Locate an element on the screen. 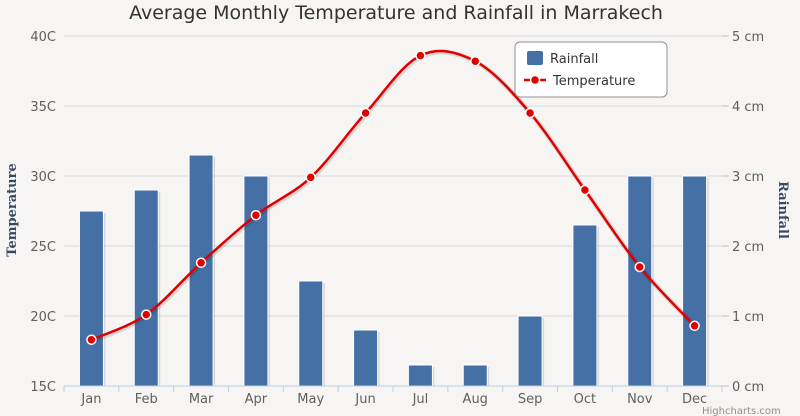  legend: Rainfall Temperature is located at coordinates (591, 69).